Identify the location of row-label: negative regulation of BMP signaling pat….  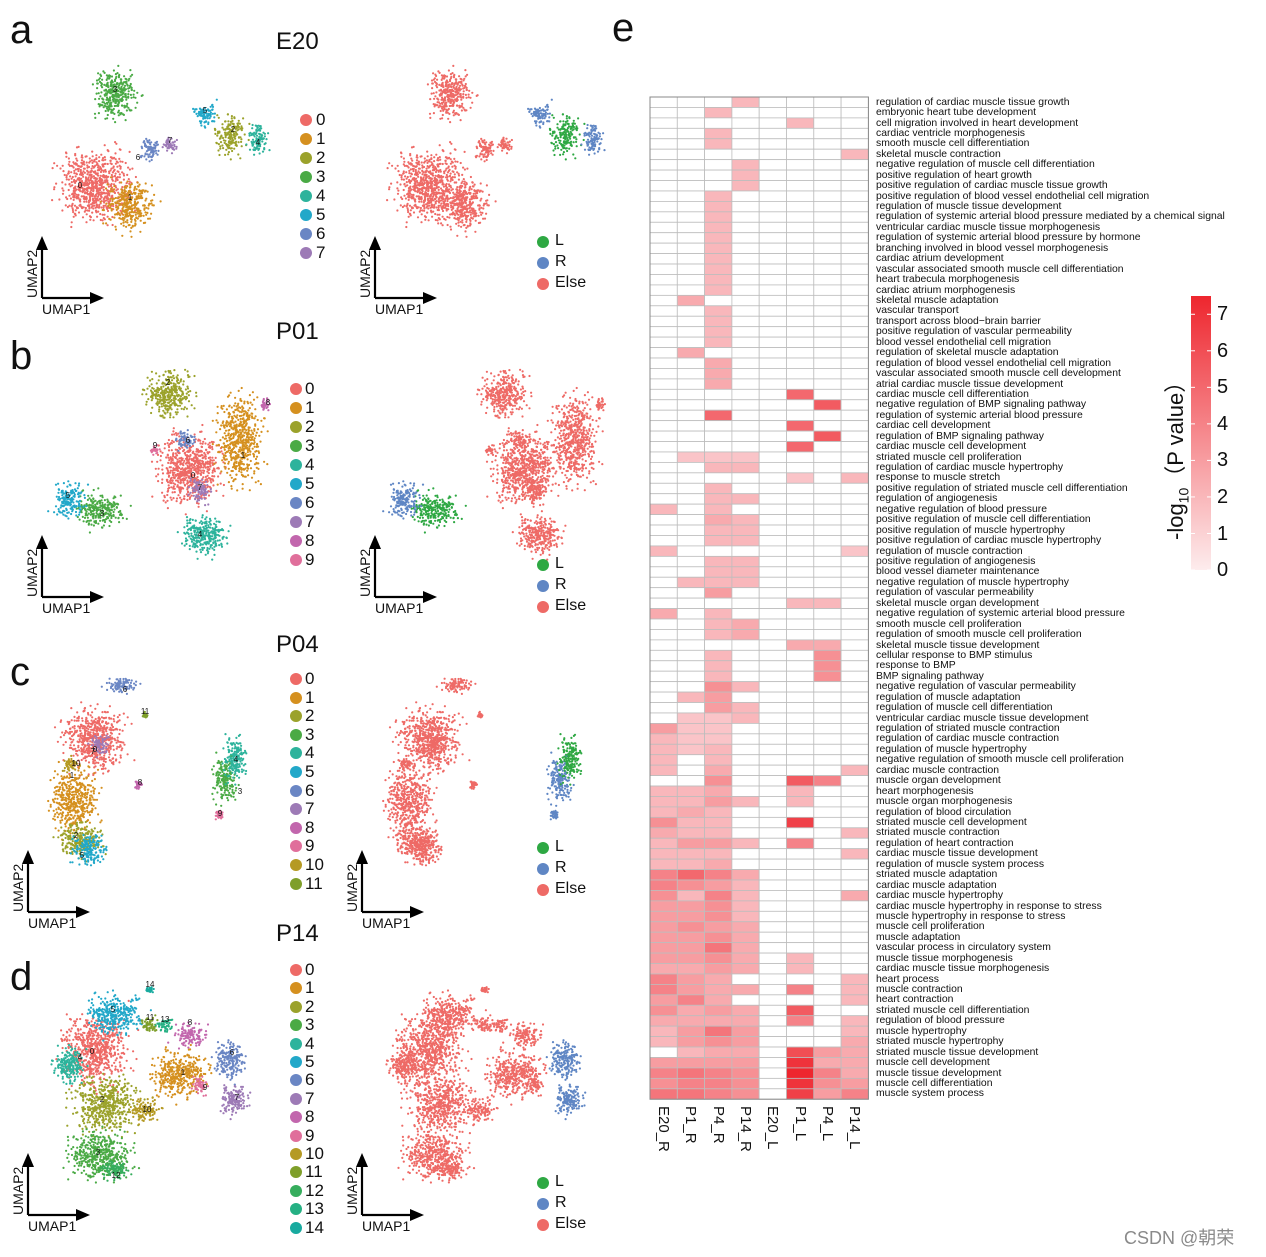
(981, 405).